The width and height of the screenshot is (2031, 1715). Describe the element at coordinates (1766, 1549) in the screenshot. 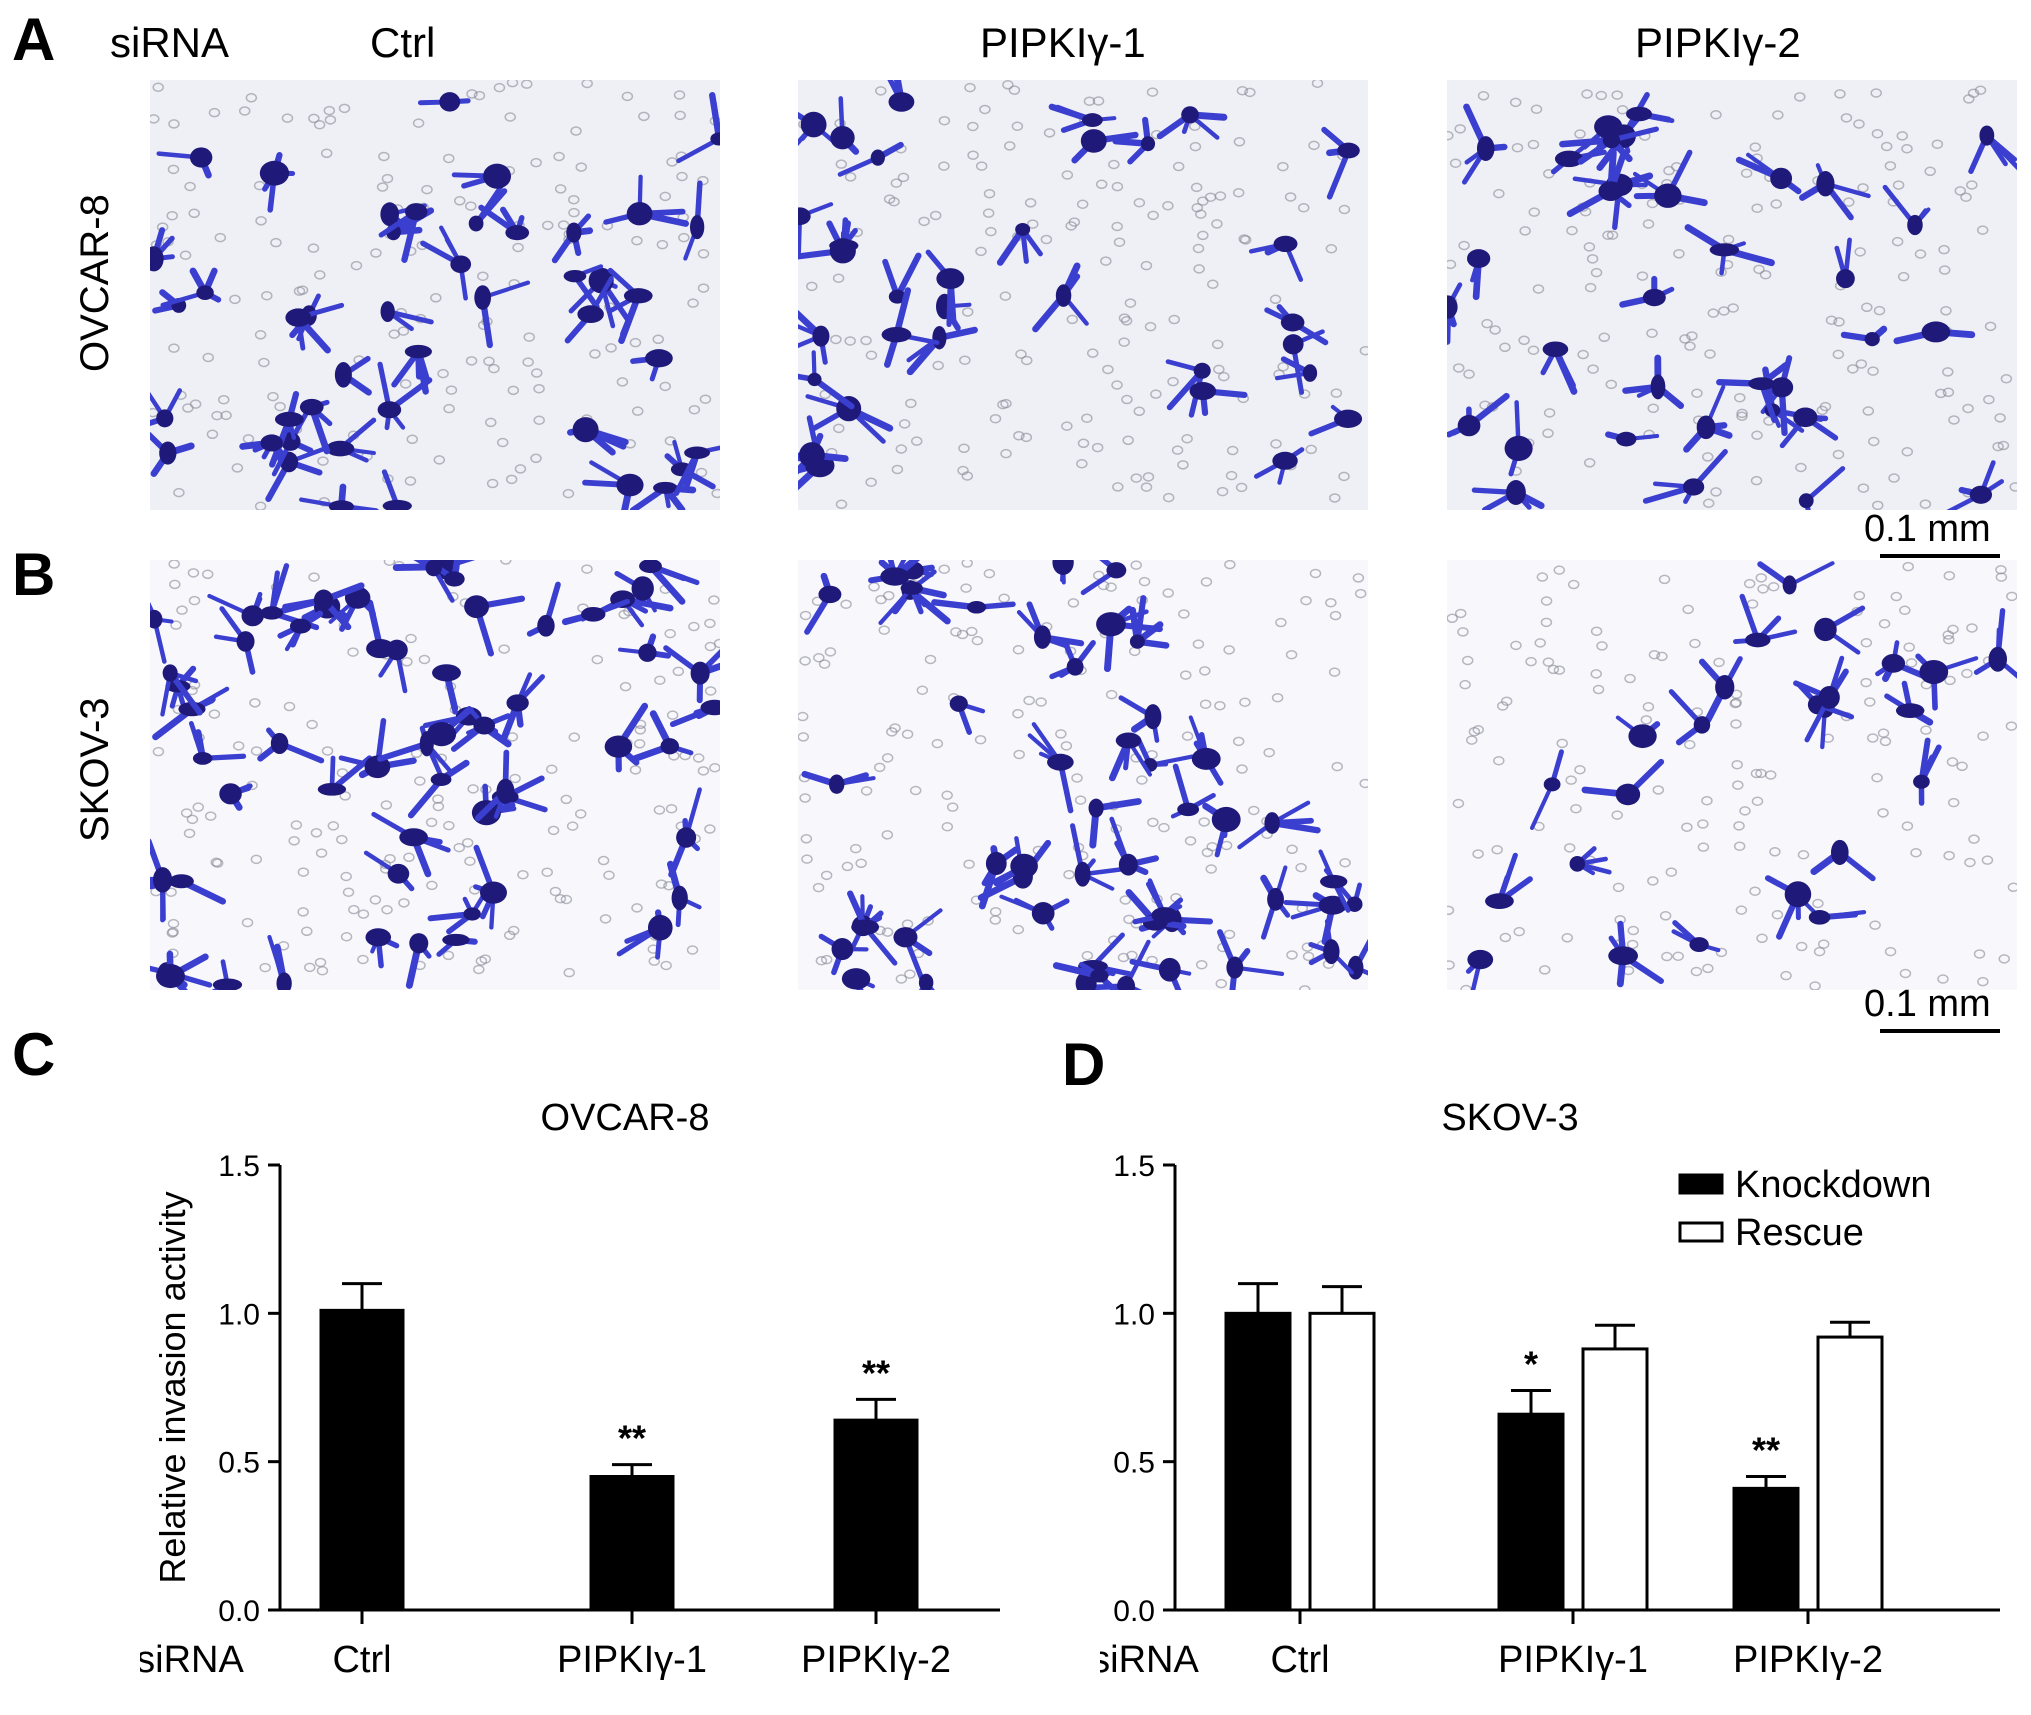

I see `bar` at that location.